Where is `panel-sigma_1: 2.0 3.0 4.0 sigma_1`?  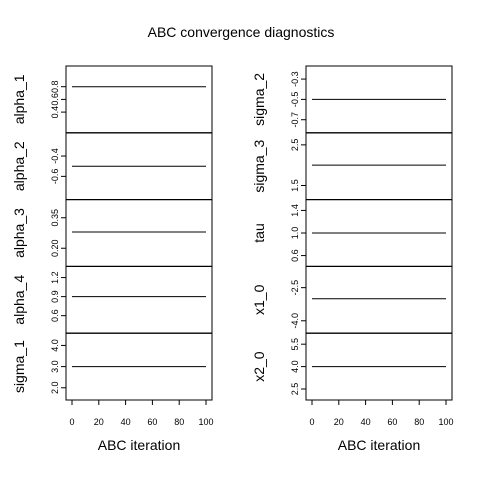
panel-sigma_1: 2.0 3.0 4.0 sigma_1 is located at coordinates (111, 363).